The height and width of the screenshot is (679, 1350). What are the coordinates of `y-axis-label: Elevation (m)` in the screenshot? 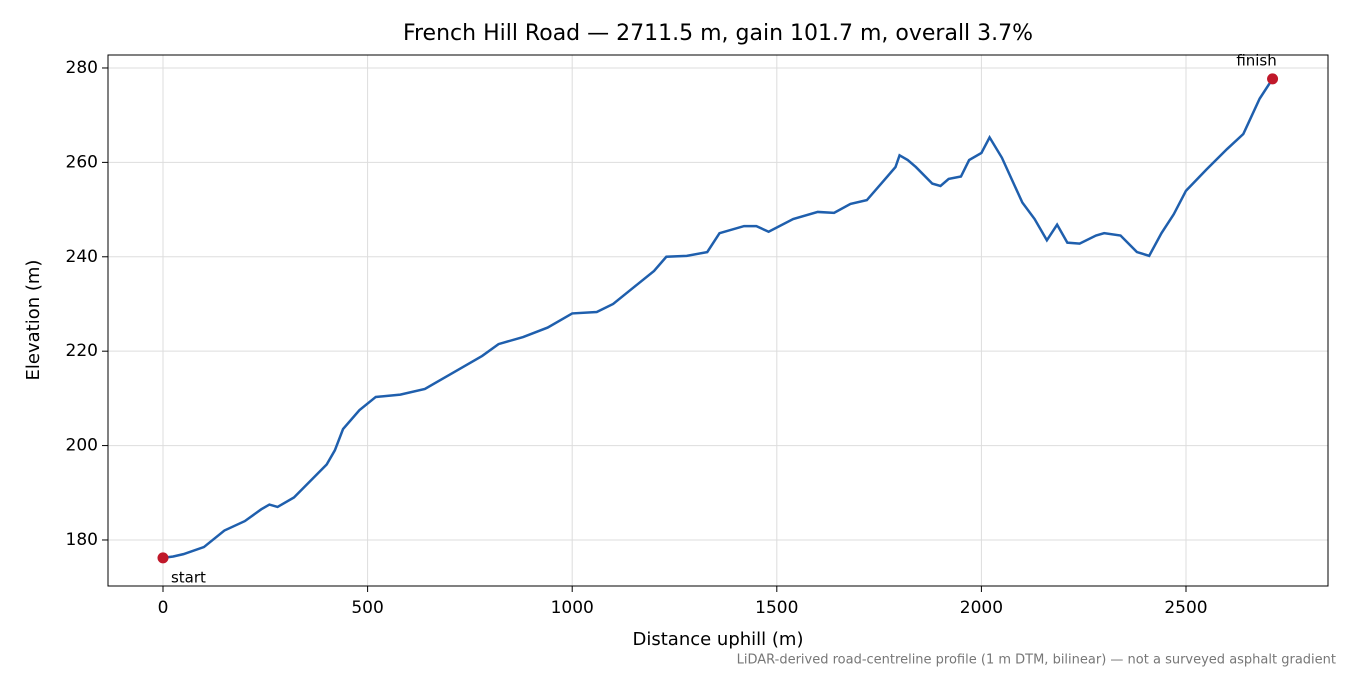 It's located at (33, 320).